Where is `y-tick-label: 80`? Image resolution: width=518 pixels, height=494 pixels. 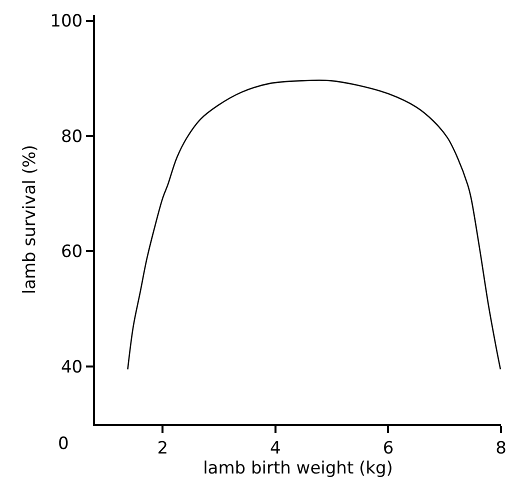
y-tick-label: 80 is located at coordinates (71, 136).